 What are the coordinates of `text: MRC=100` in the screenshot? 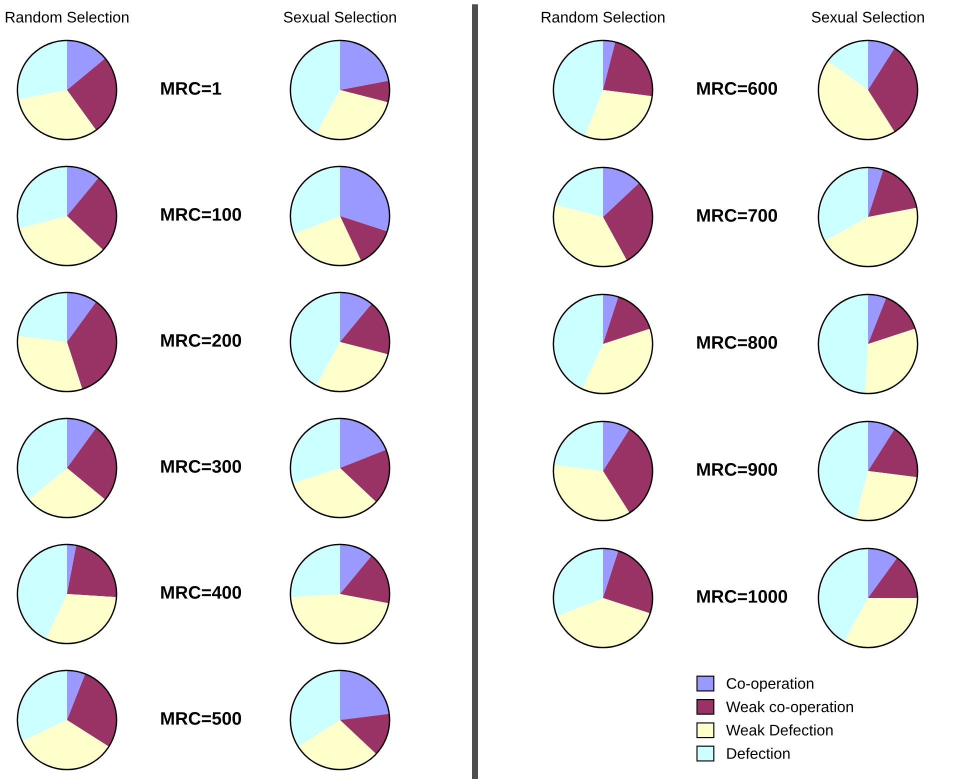 It's located at (201, 214).